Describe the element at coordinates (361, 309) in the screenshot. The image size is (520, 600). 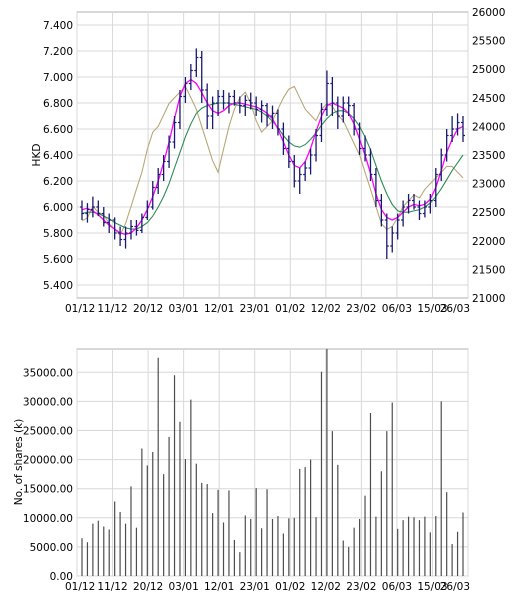
I see `price-x-tick-label: 23/02` at that location.